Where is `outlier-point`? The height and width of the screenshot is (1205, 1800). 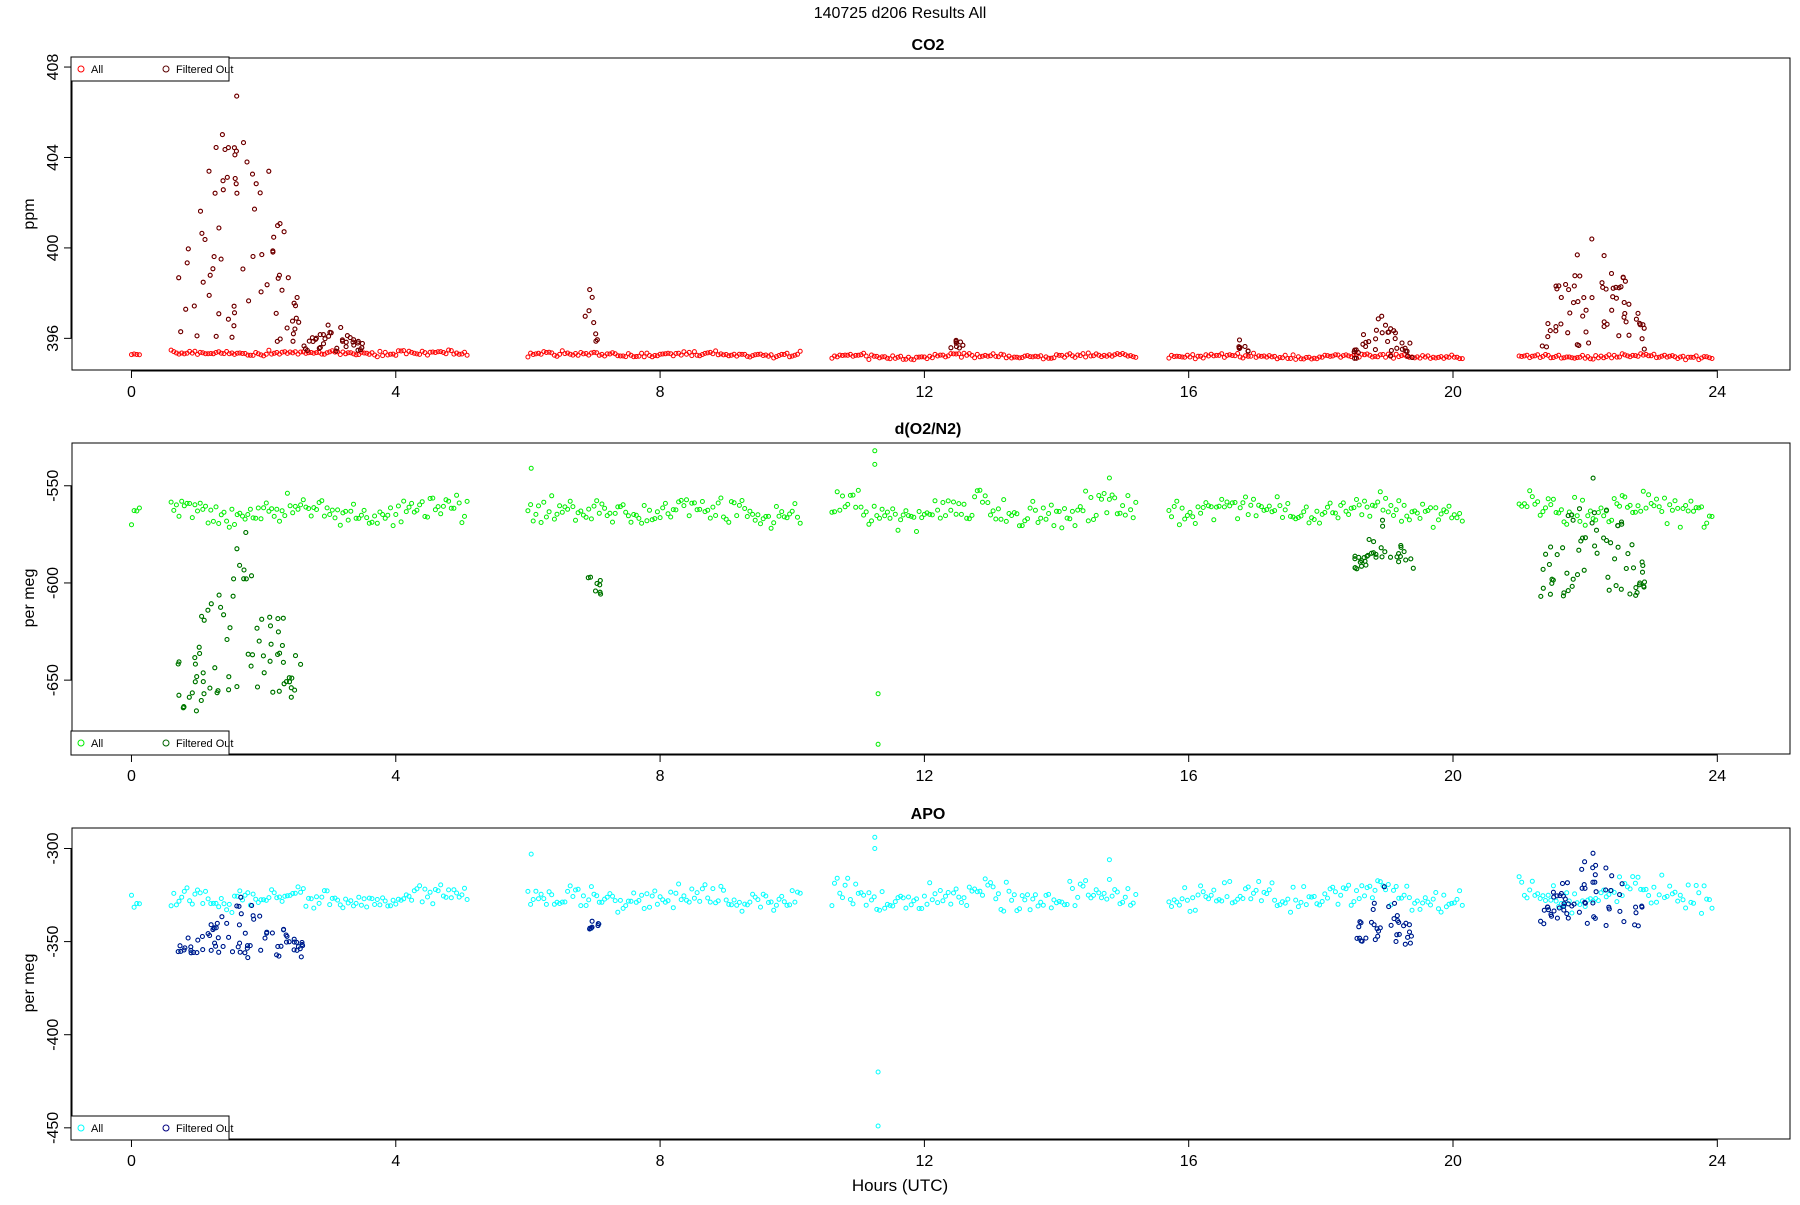
outlier-point is located at coordinates (875, 464).